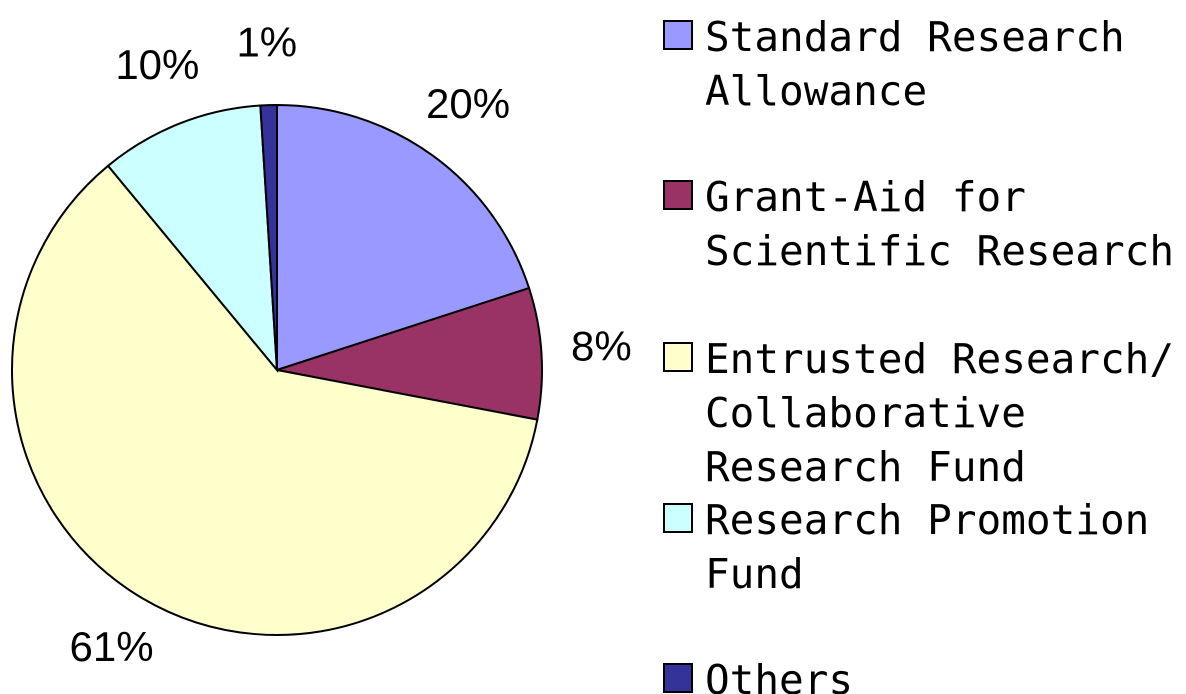  I want to click on legend-label: Grant-Aid for Scientific Research, so click(939, 224).